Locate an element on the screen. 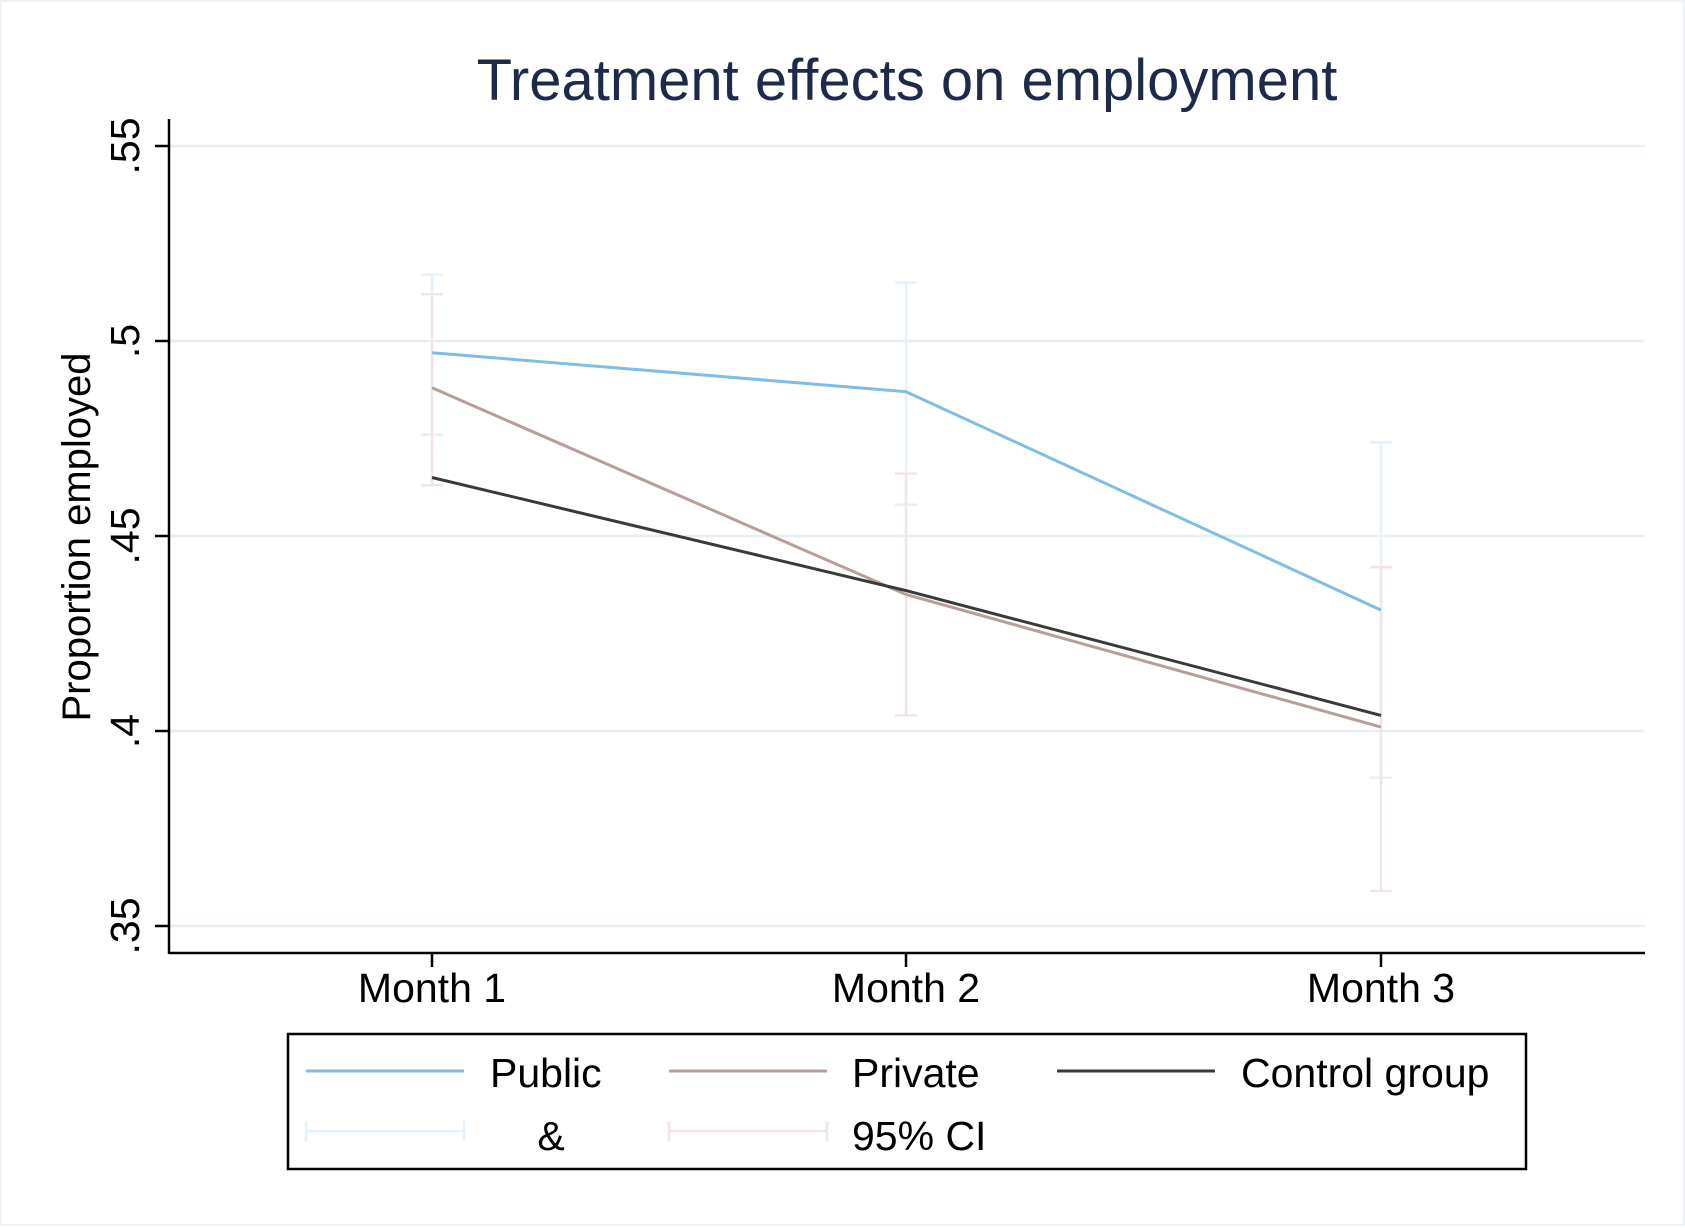 The image size is (1685, 1228). legend-ampersand: & is located at coordinates (550, 1136).